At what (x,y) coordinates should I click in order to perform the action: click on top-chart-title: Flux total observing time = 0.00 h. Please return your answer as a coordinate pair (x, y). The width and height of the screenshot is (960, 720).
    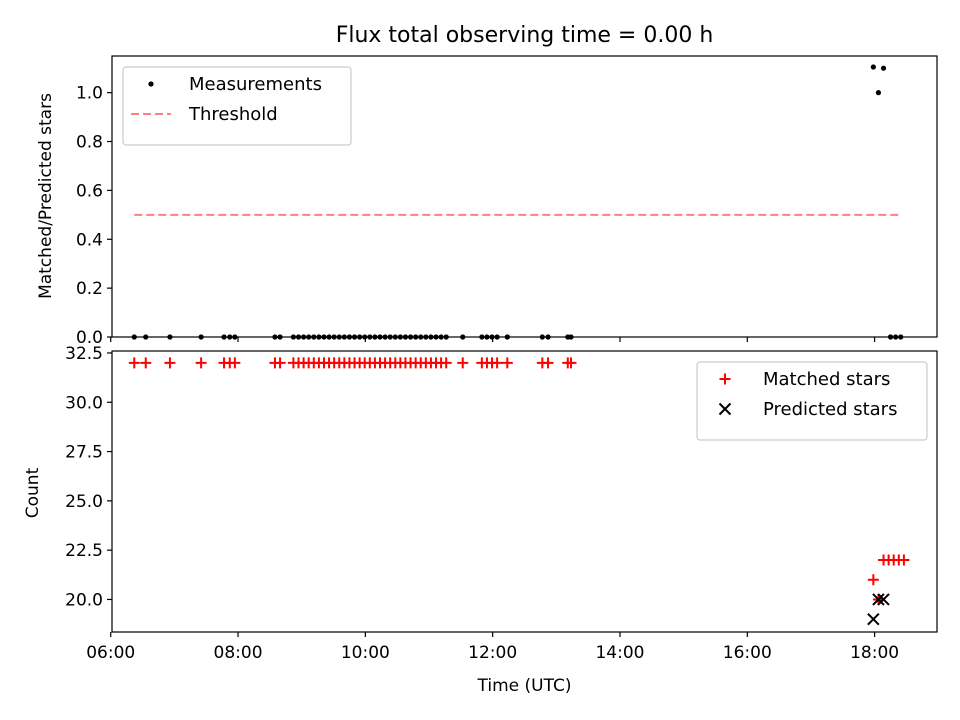
    Looking at the image, I should click on (525, 35).